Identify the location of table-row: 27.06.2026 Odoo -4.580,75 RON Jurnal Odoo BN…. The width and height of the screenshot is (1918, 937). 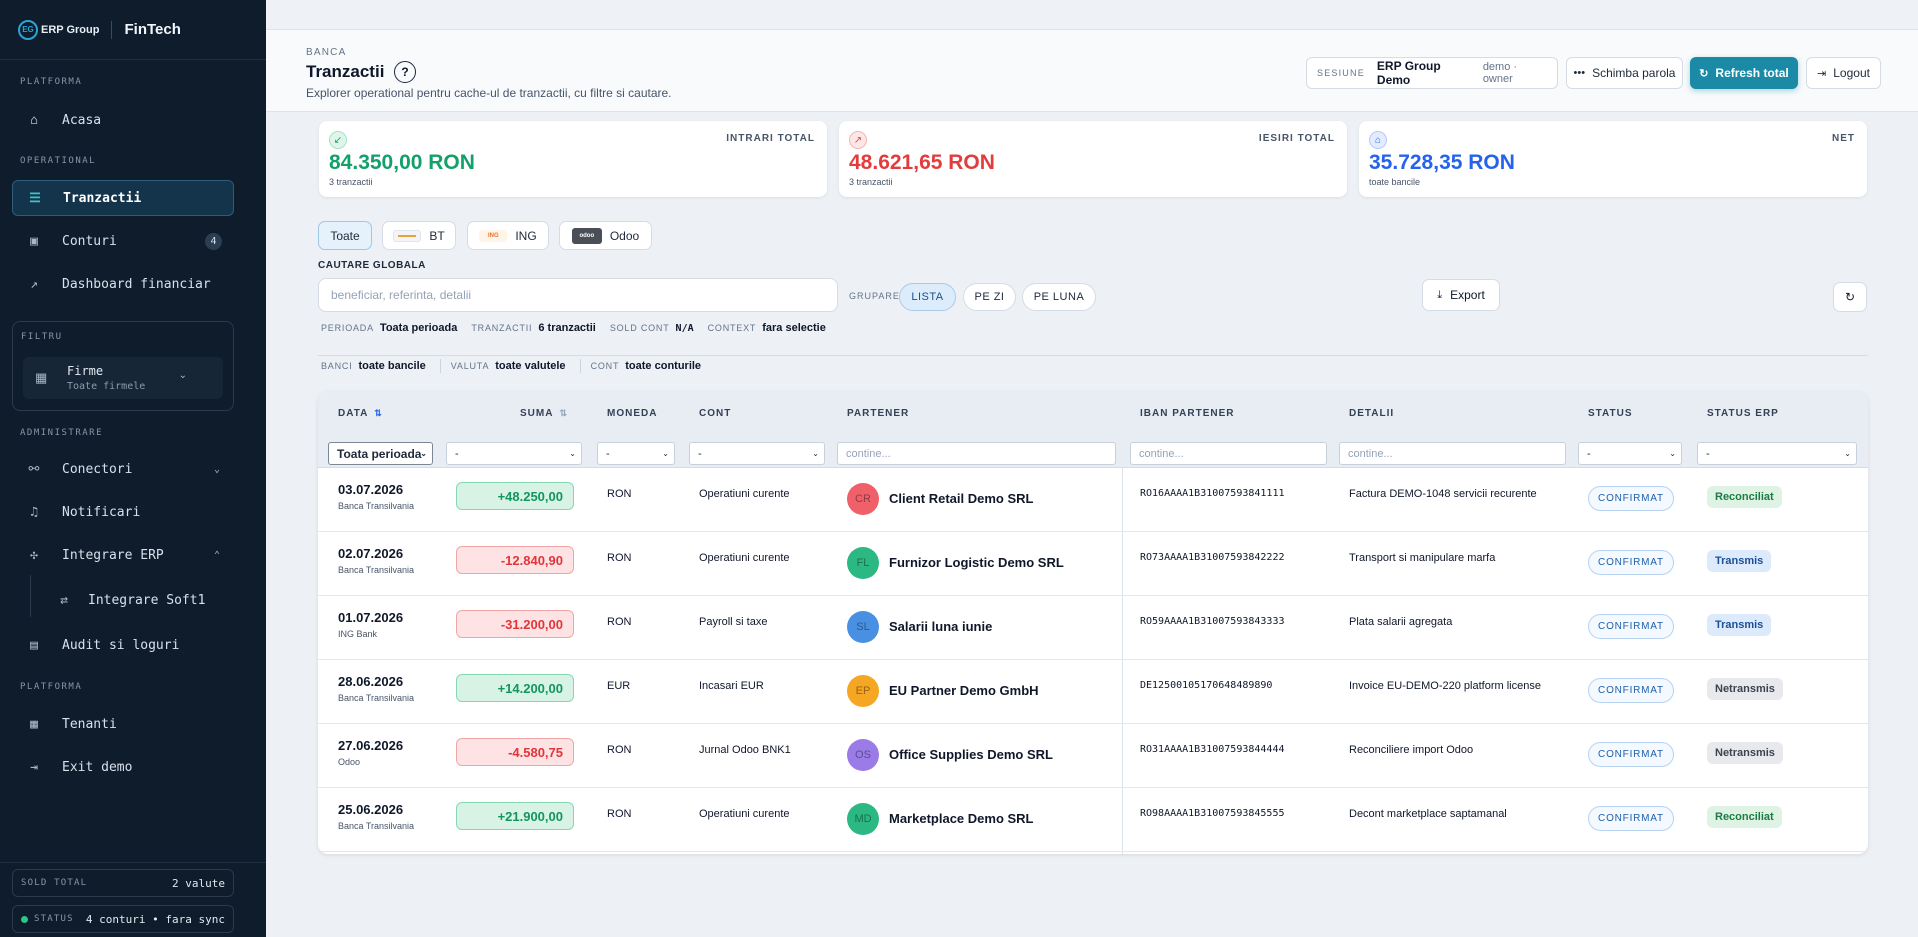
(1093, 756).